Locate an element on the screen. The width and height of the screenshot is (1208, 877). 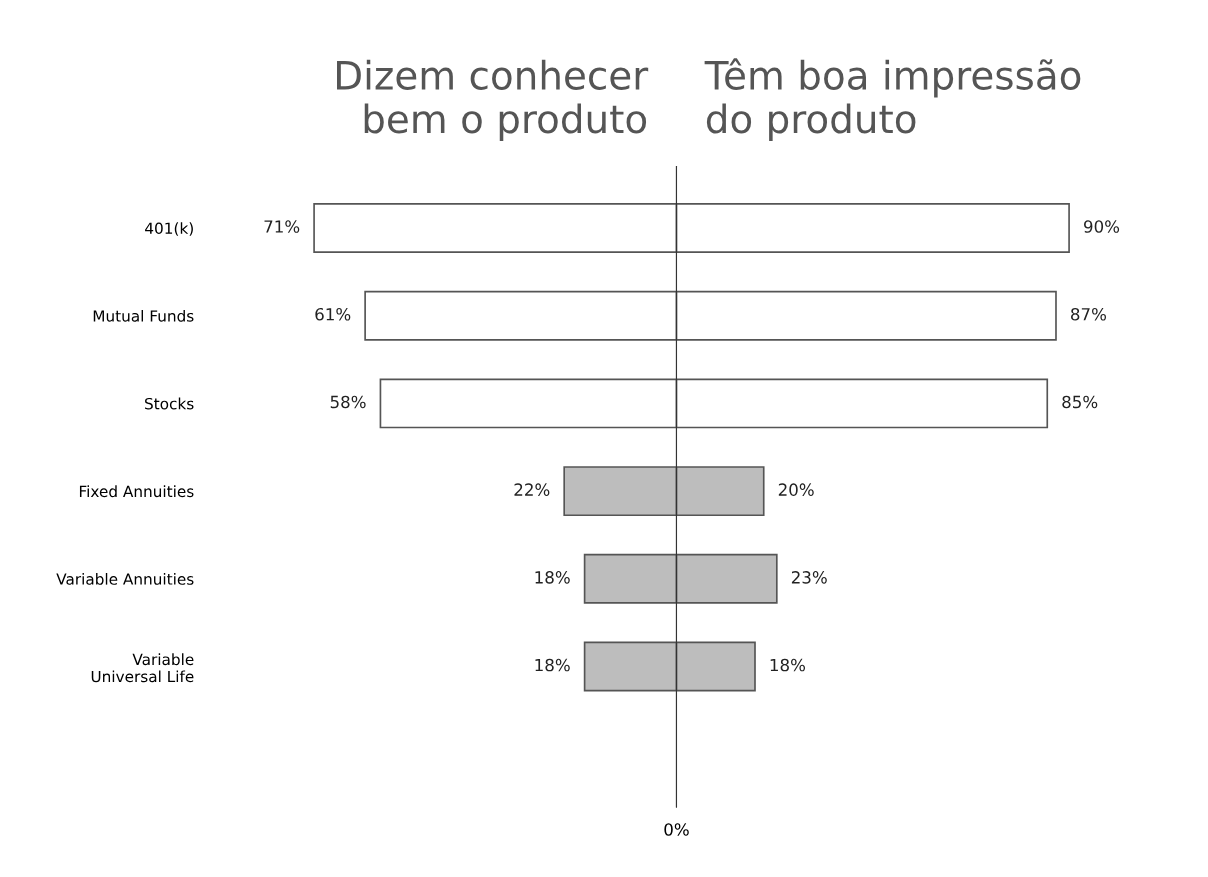
y-tick-label: Variable Annuities is located at coordinates (125, 579).